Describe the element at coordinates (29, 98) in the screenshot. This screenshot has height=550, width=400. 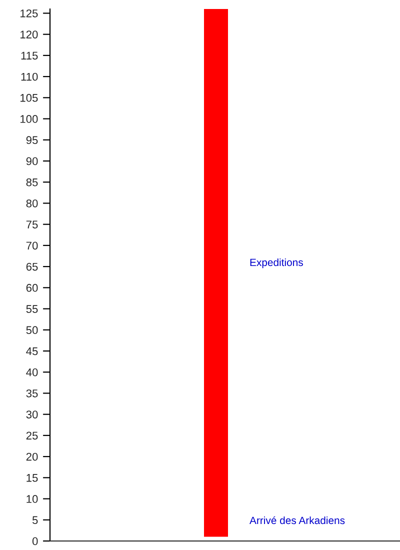
I see `y-tick-label: 105` at that location.